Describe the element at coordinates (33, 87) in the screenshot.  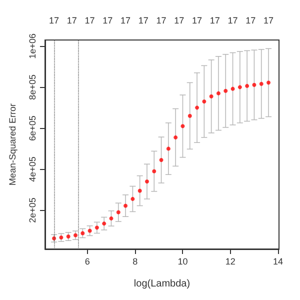
I see `y-tick-label: 8e+05` at that location.